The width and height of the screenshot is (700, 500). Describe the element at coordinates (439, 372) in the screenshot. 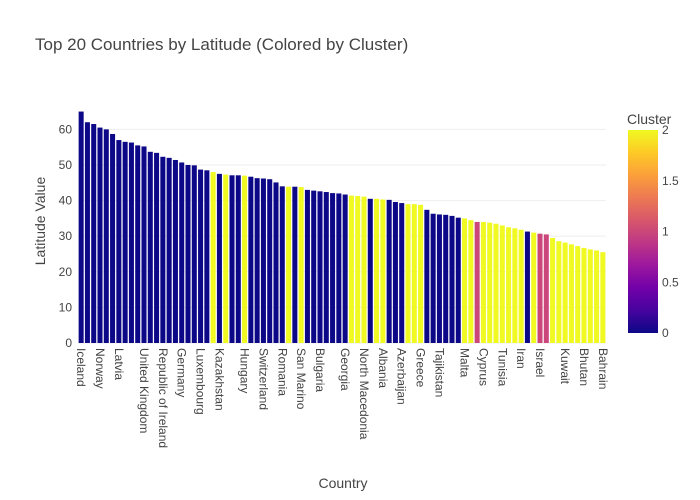

I see `x-tick-label: Tajikistan` at that location.